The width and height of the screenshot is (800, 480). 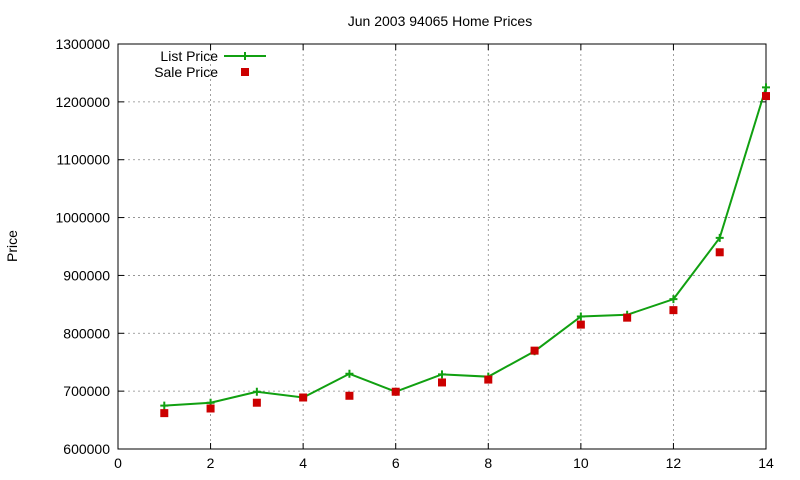 I want to click on y-tick-label: 800000, so click(x=86, y=333).